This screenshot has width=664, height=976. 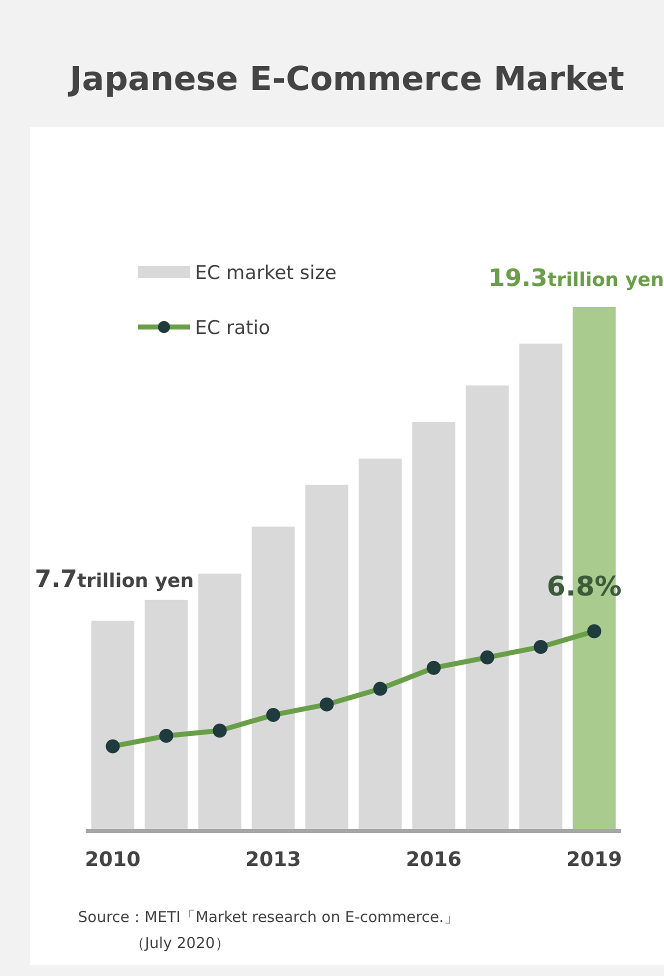 I want to click on x-tick-label: 2010, so click(x=112, y=859).